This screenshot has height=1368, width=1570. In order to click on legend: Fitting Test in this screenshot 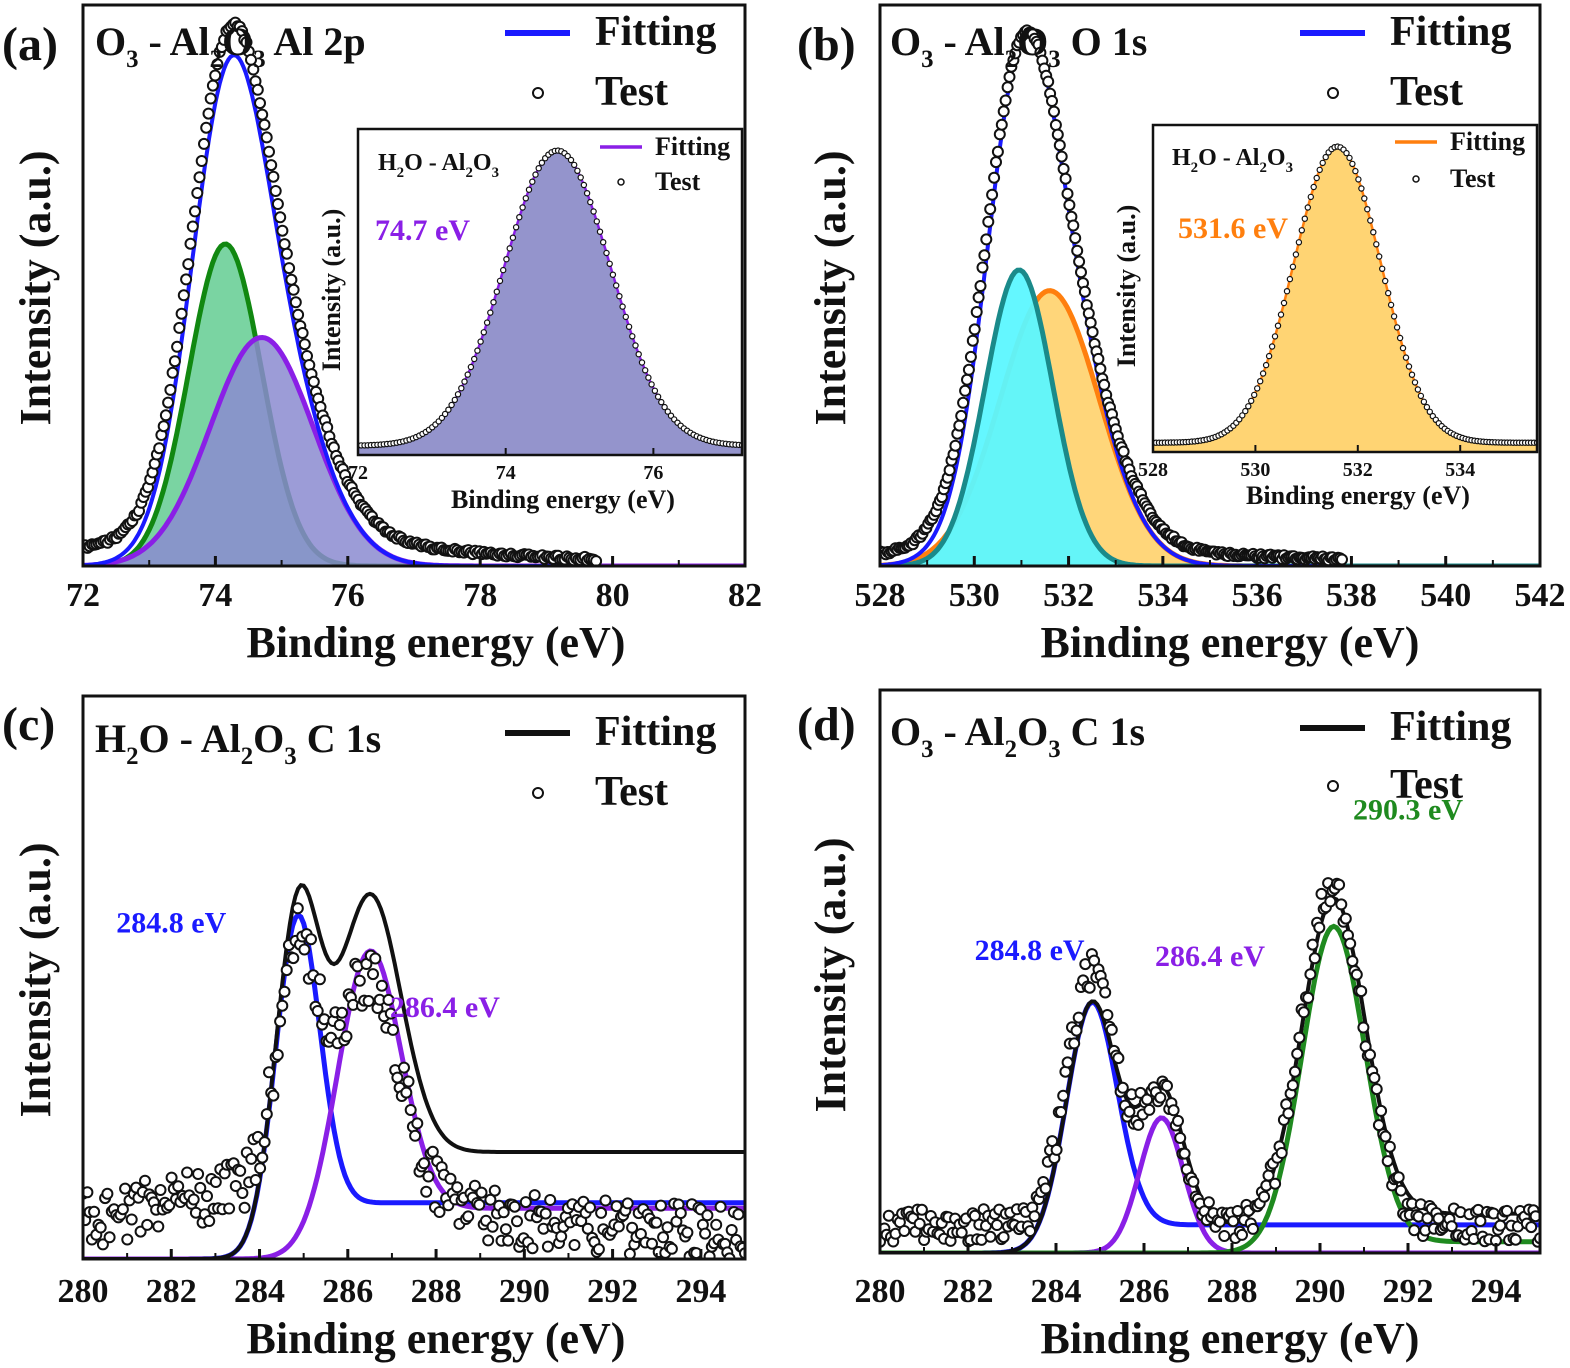, I will do `click(610, 762)`.